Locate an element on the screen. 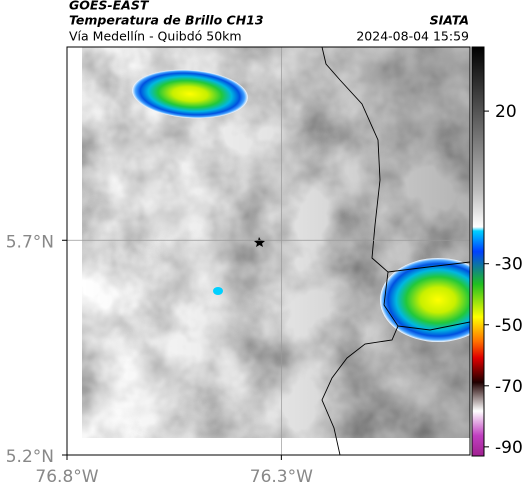 This screenshot has width=526, height=491. subtitle: Vía Medellín - Quibdó 50km is located at coordinates (155, 36).